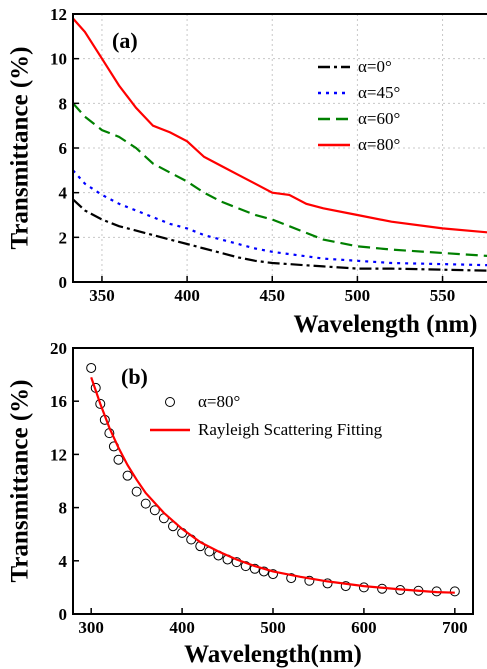  What do you see at coordinates (266, 415) in the screenshot?
I see `panel-b-legend: α=80° Rayleigh Scattering Fitting` at bounding box center [266, 415].